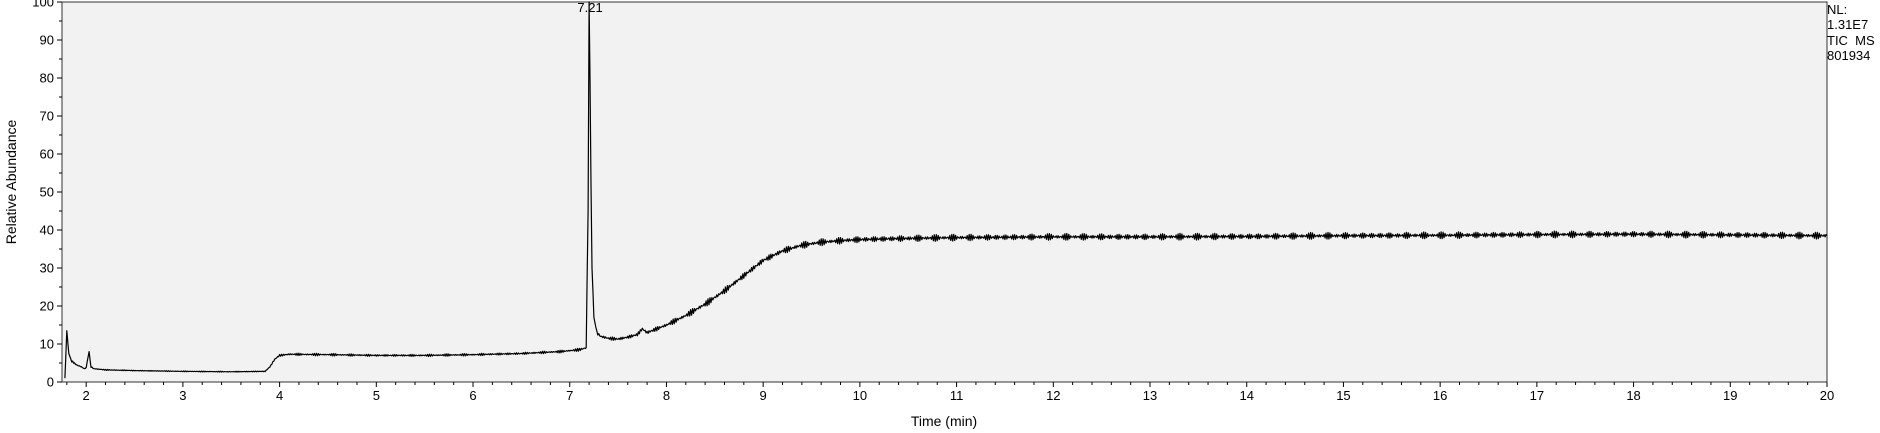 The width and height of the screenshot is (1880, 433). Describe the element at coordinates (279, 395) in the screenshot. I see `x-tick-label: 4` at that location.